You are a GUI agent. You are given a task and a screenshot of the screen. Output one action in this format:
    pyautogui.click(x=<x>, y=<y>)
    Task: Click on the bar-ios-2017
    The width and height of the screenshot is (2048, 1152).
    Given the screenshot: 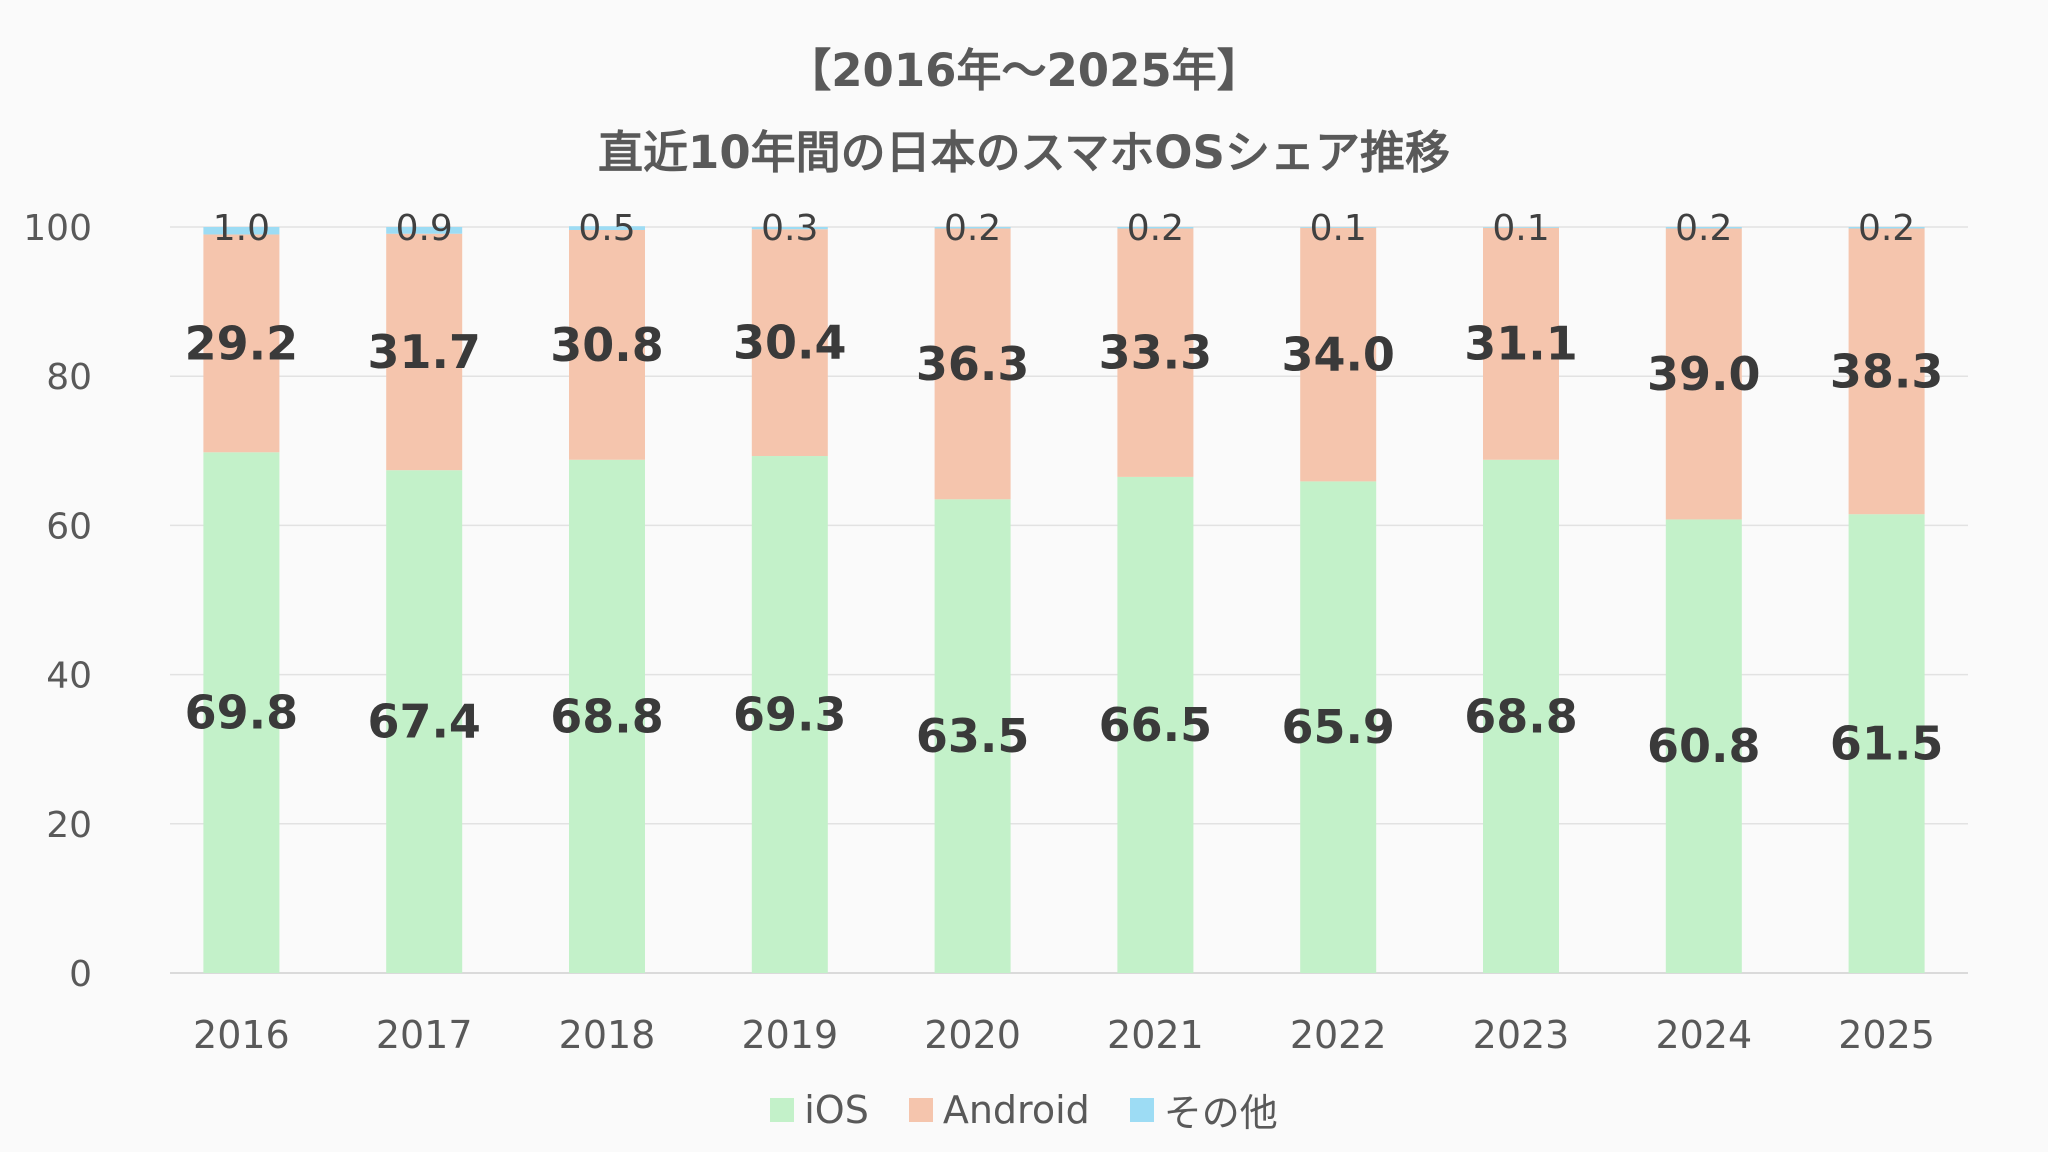 What is the action you would take?
    pyautogui.click(x=424, y=721)
    